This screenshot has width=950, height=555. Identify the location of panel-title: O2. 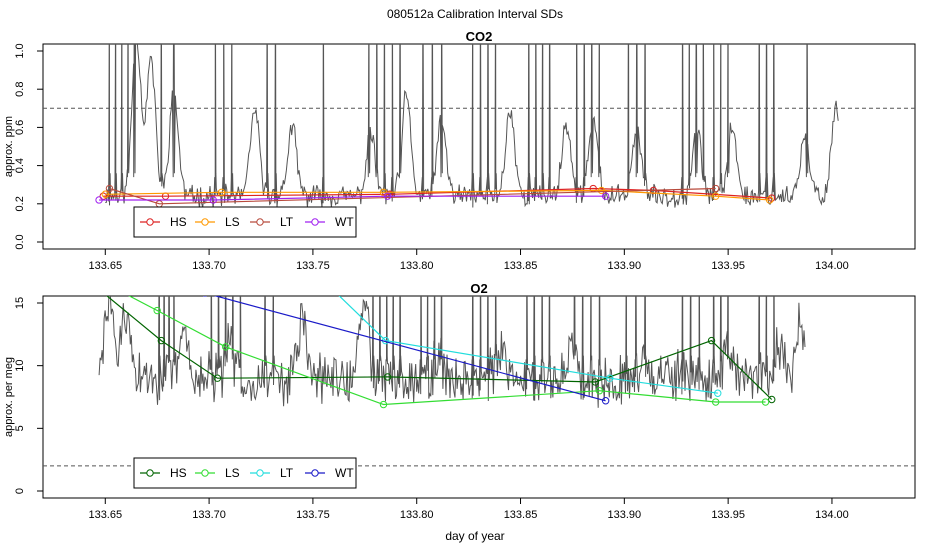
(478, 288).